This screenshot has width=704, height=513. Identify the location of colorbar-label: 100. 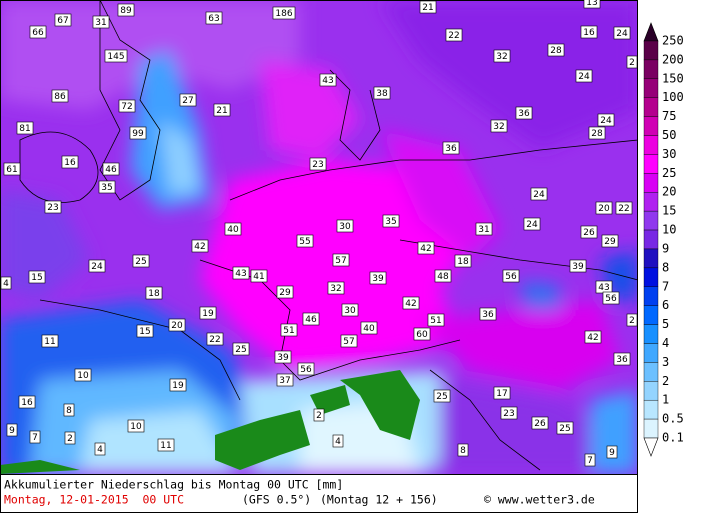
(673, 97).